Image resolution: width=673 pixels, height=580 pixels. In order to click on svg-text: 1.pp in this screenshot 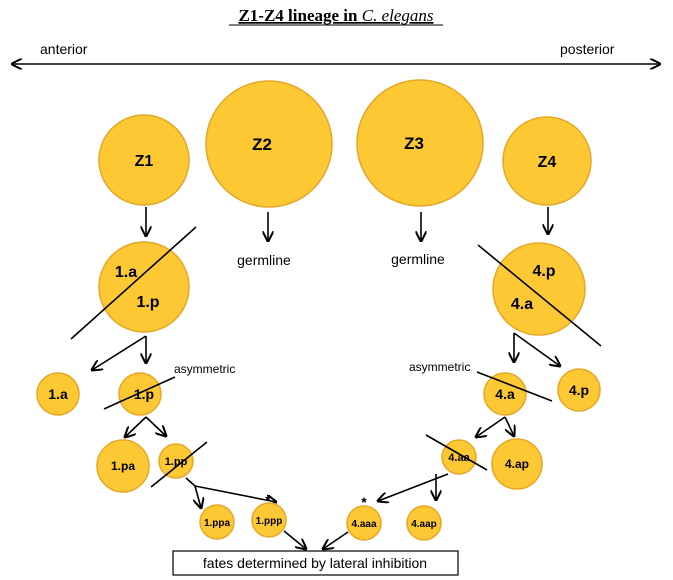, I will do `click(176, 462)`.